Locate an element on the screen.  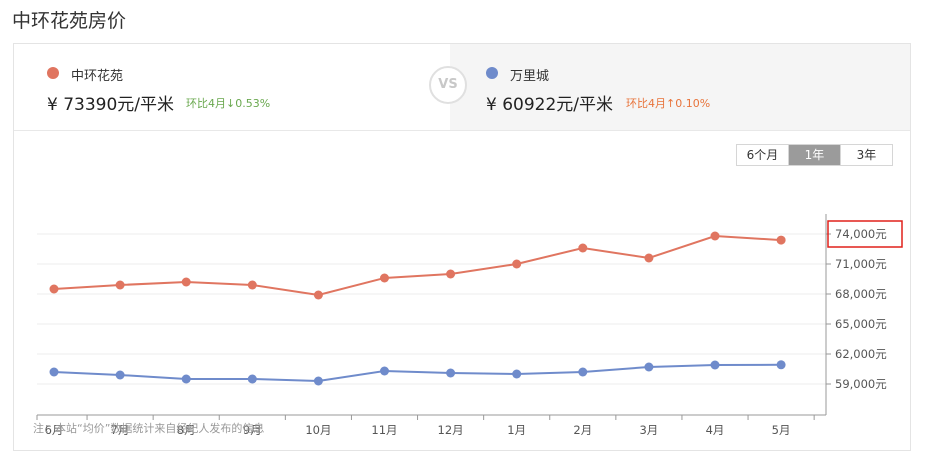
left-community-name: 中环花苑 is located at coordinates (97, 76).